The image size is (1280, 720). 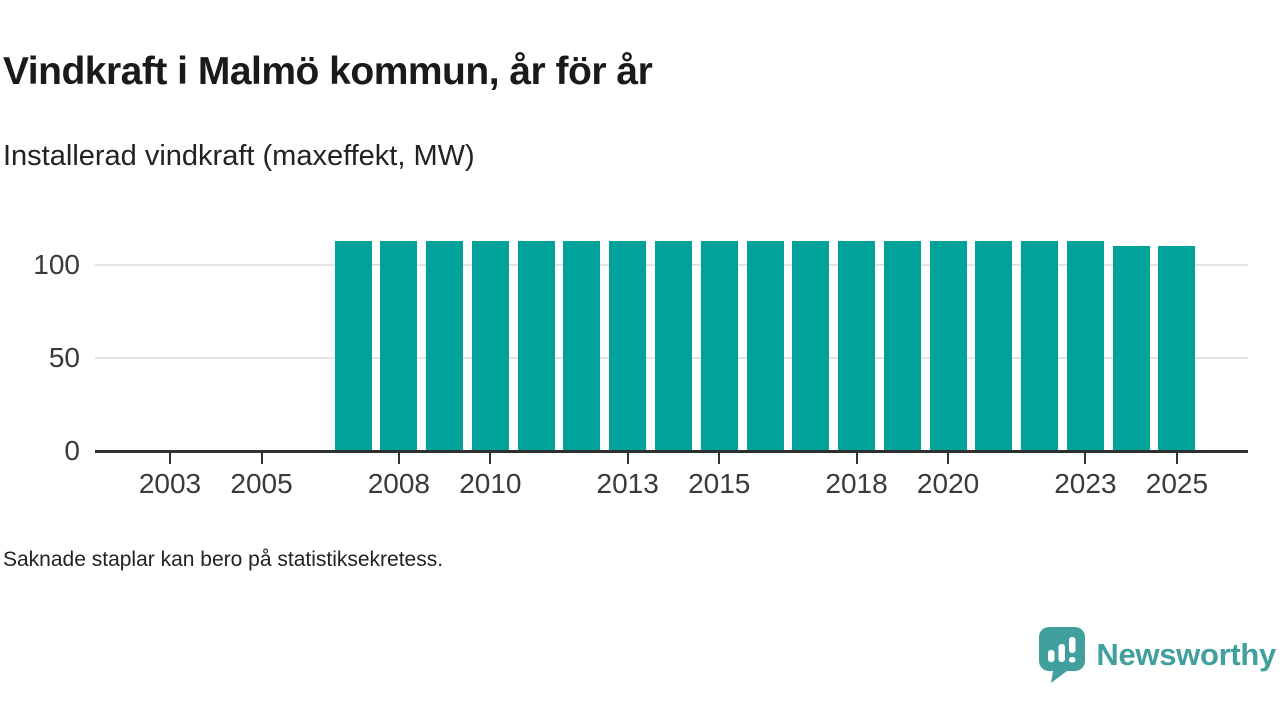 What do you see at coordinates (445, 345) in the screenshot?
I see `bar-2009` at bounding box center [445, 345].